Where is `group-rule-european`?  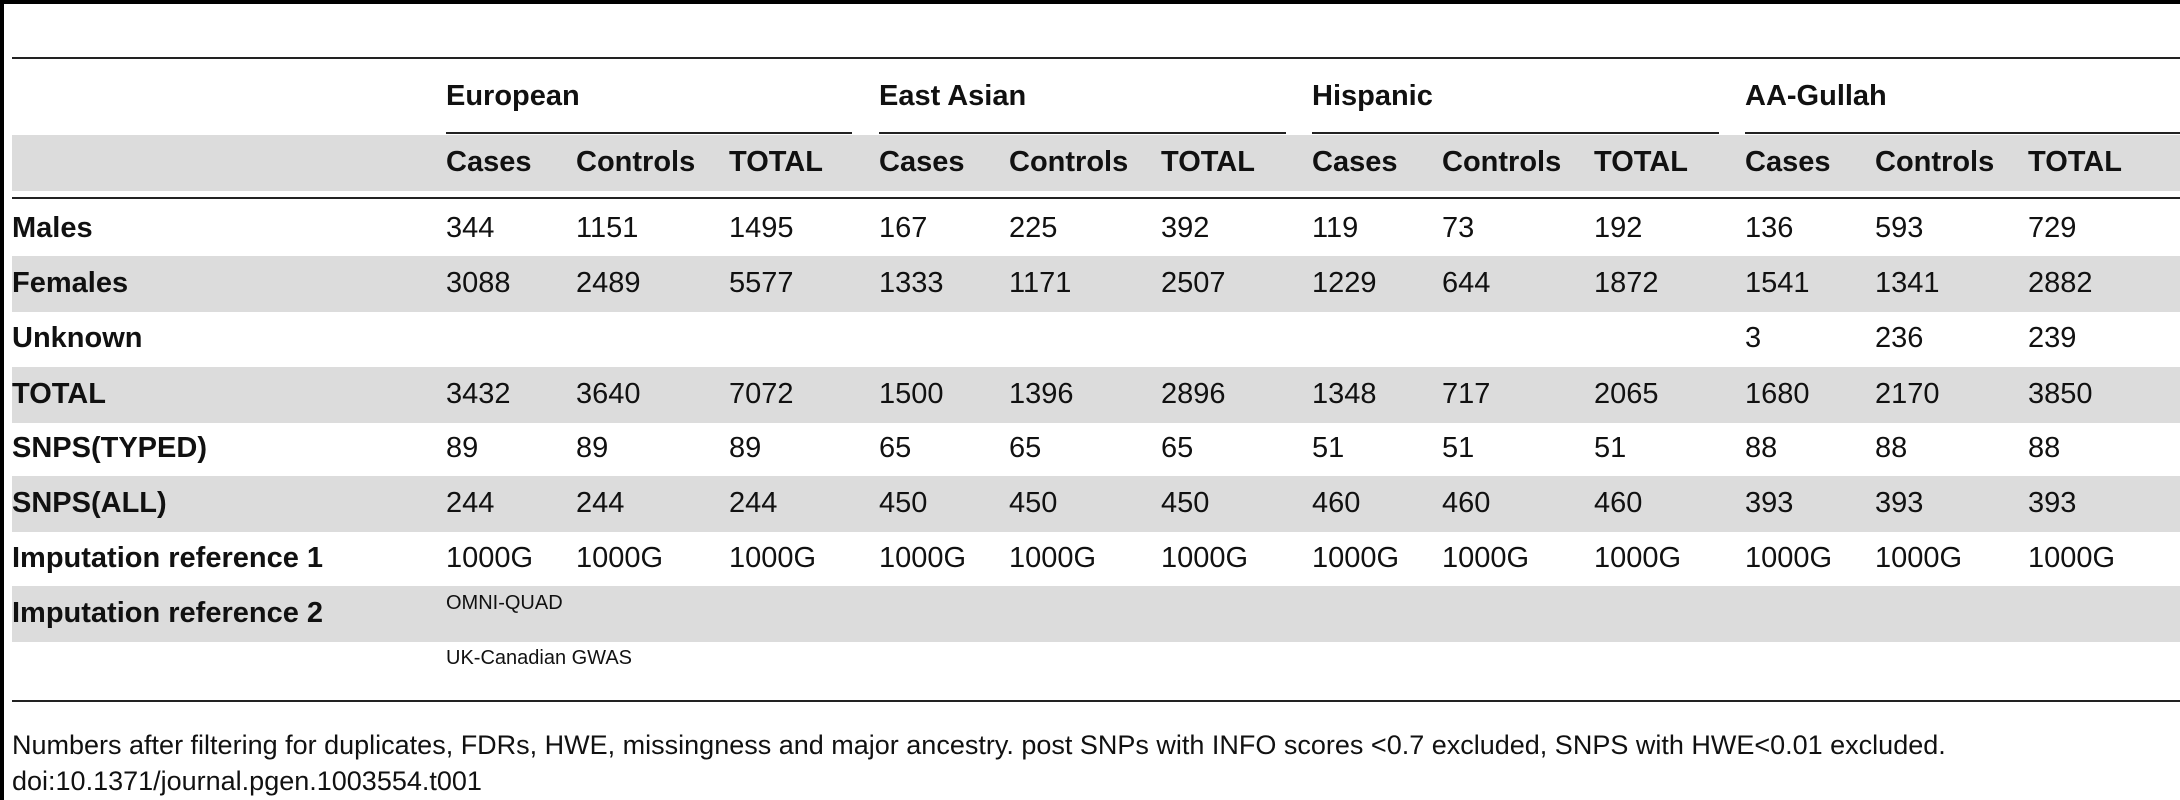
group-rule-european is located at coordinates (649, 133).